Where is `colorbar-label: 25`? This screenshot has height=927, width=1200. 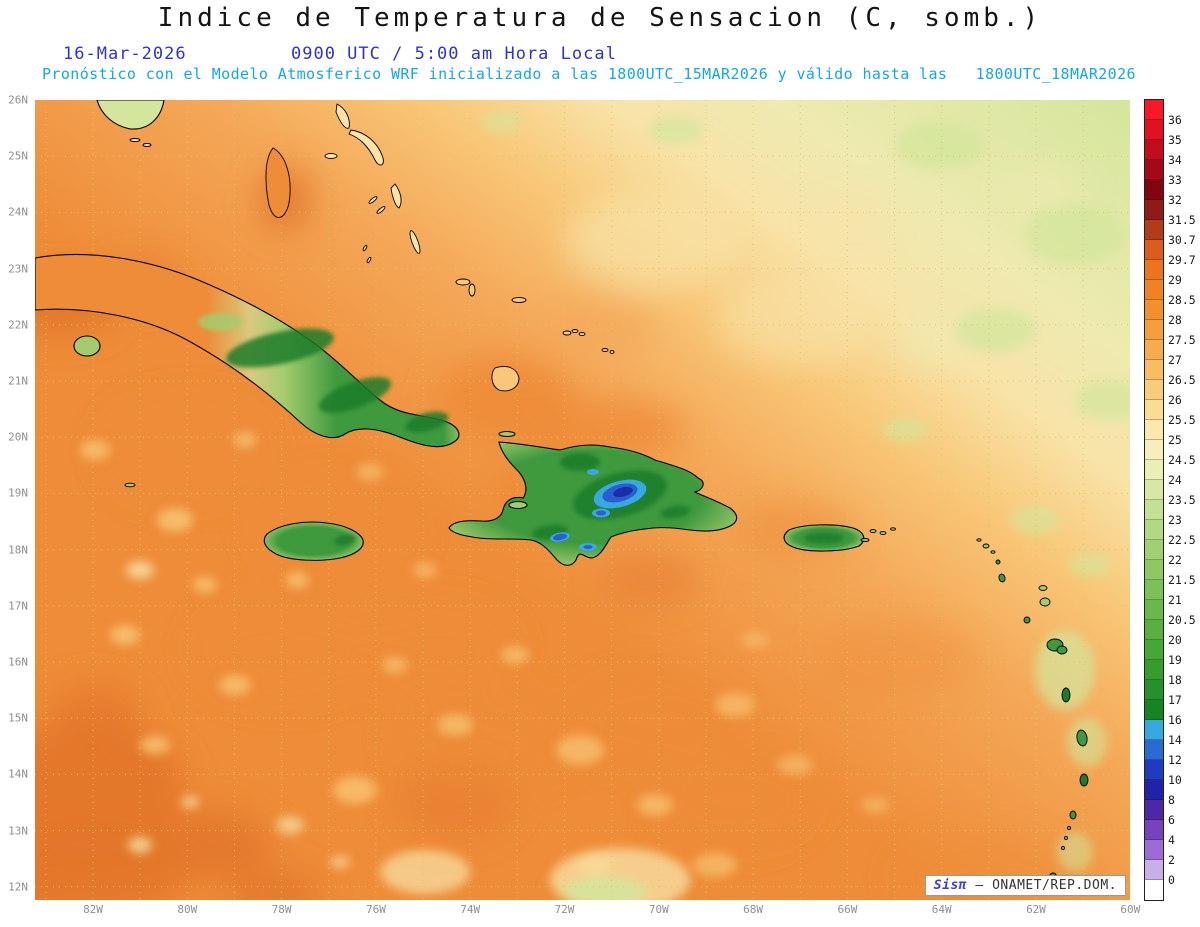
colorbar-label: 25 is located at coordinates (1175, 440).